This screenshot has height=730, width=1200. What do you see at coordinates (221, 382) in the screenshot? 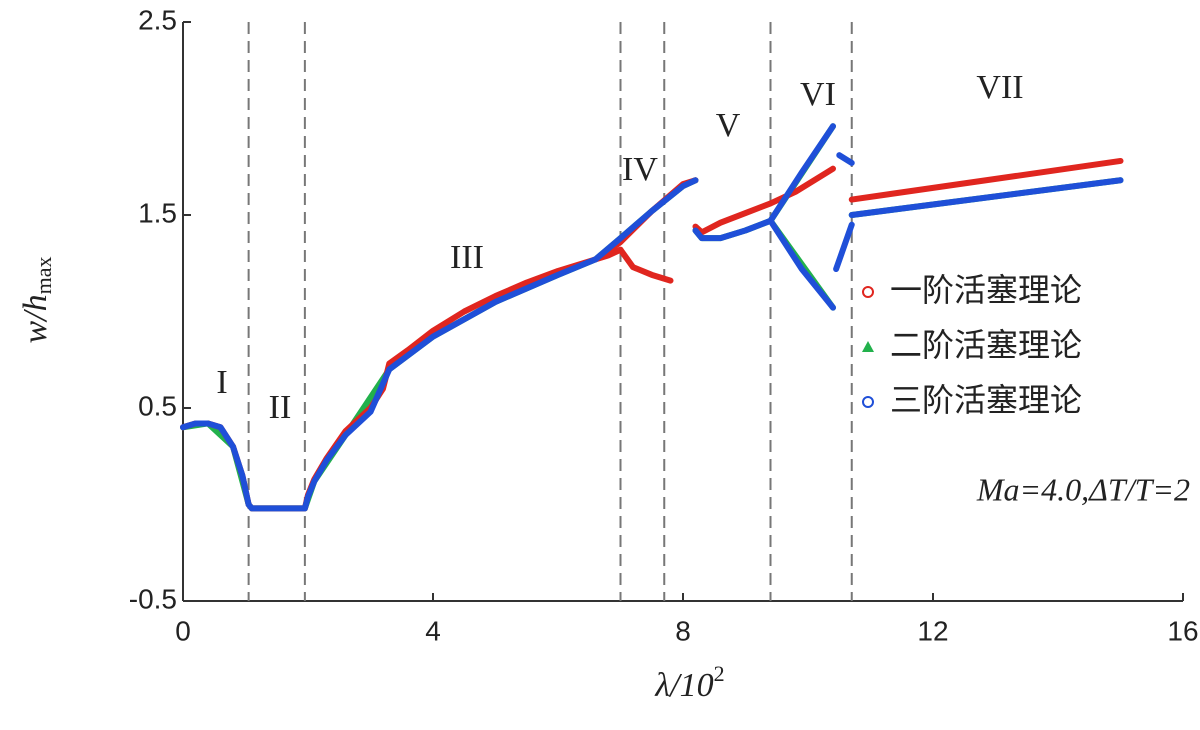
I see `region-label: I` at bounding box center [221, 382].